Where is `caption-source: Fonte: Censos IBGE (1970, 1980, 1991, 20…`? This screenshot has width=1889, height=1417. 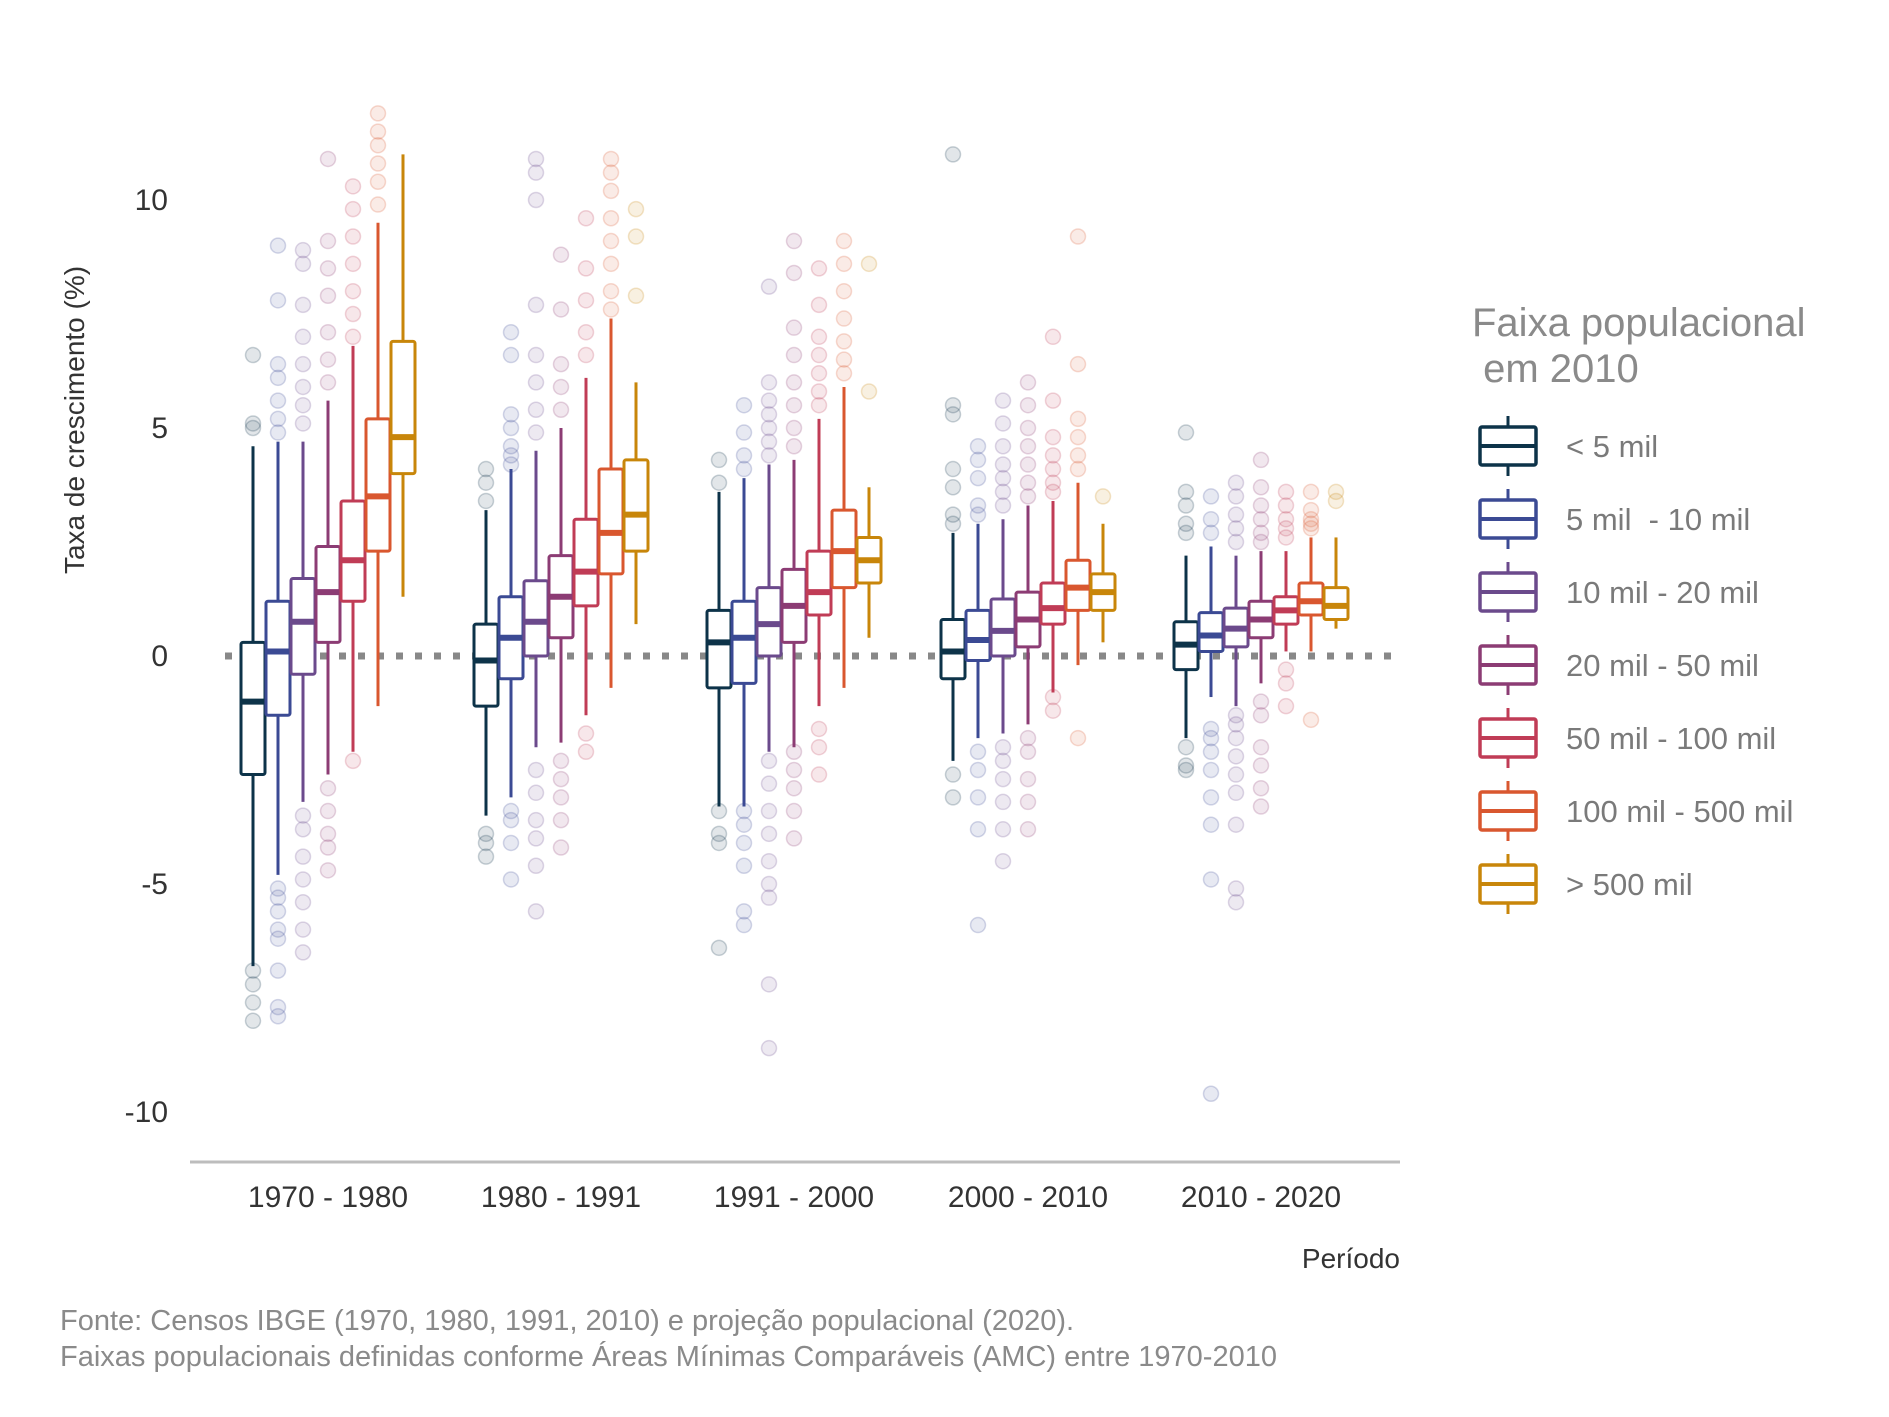 caption-source: Fonte: Censos IBGE (1970, 1980, 1991, 20… is located at coordinates (567, 1321).